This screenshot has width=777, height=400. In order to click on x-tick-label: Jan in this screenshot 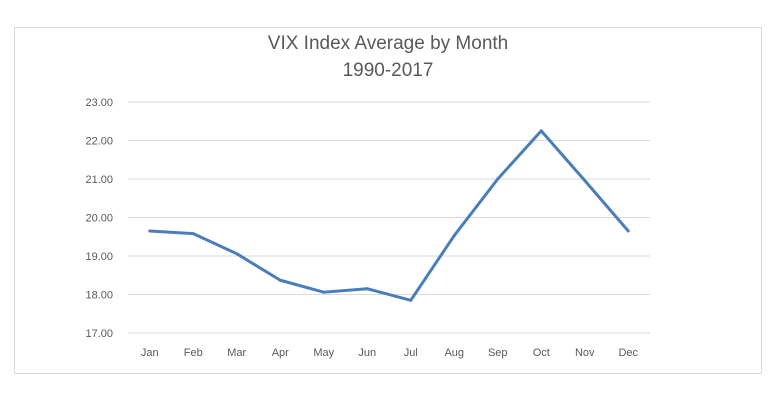, I will do `click(150, 353)`.